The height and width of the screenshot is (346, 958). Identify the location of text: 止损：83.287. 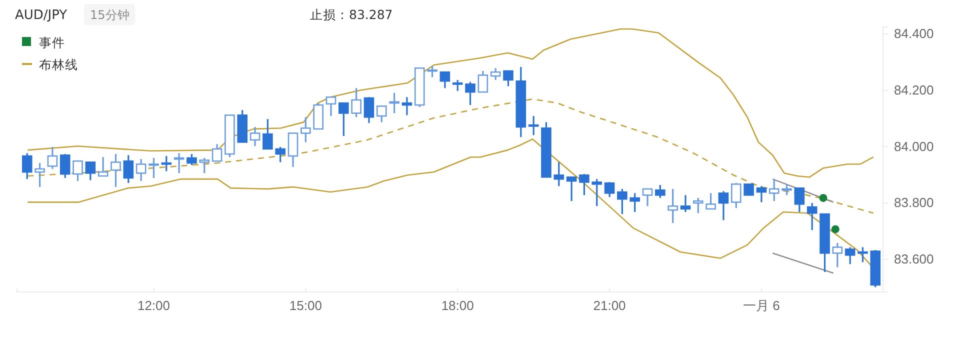
(351, 14).